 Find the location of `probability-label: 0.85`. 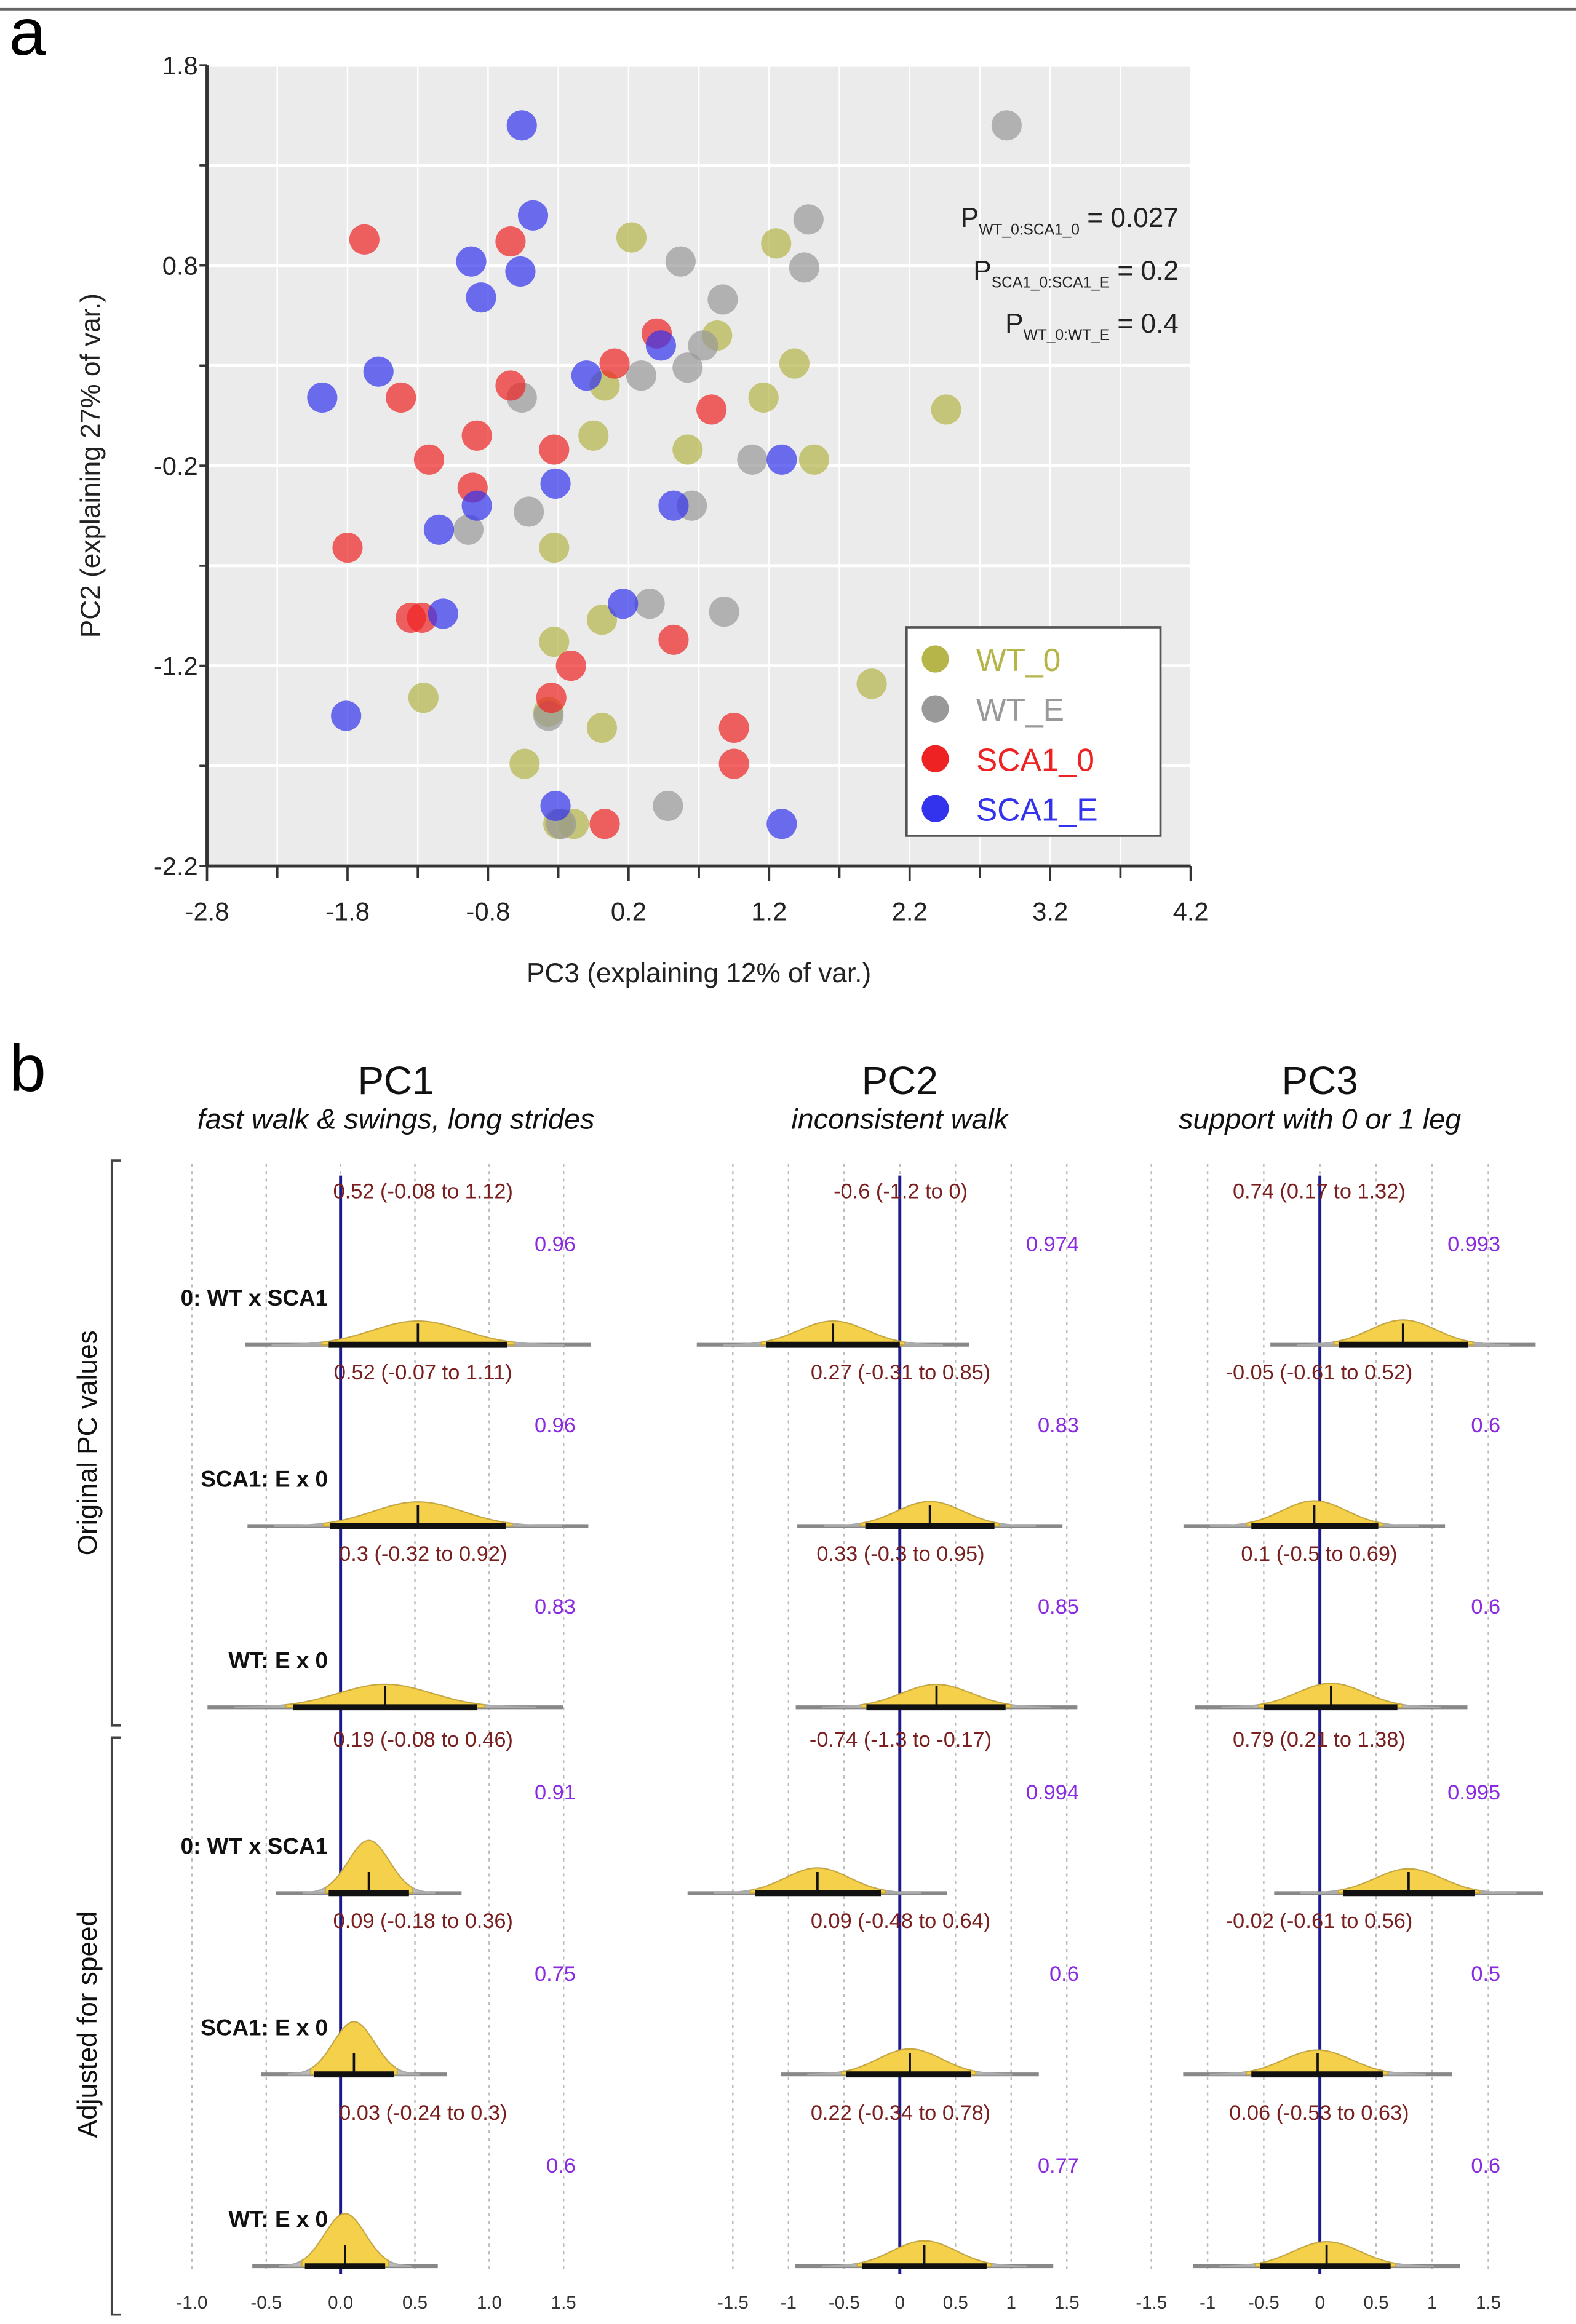

probability-label: 0.85 is located at coordinates (1058, 1607).